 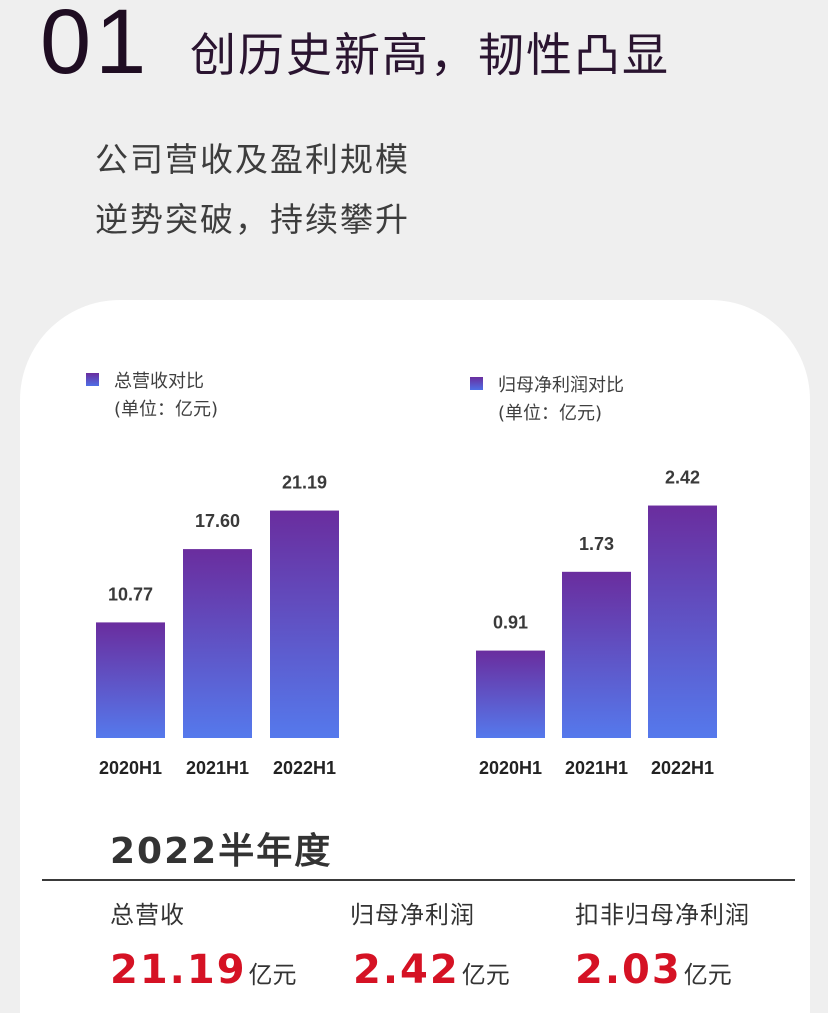 I want to click on revenue-category-label-2020H1: 2020H1, so click(x=130, y=768).